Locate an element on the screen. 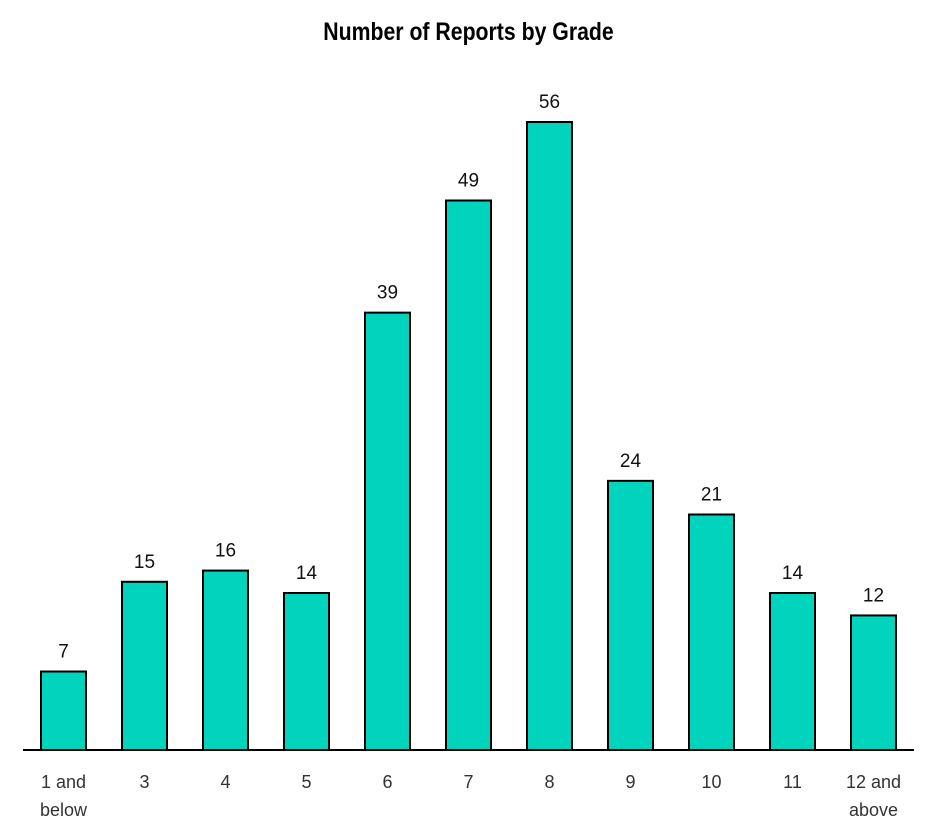  x-tick-label-10-line-1: above is located at coordinates (873, 810).